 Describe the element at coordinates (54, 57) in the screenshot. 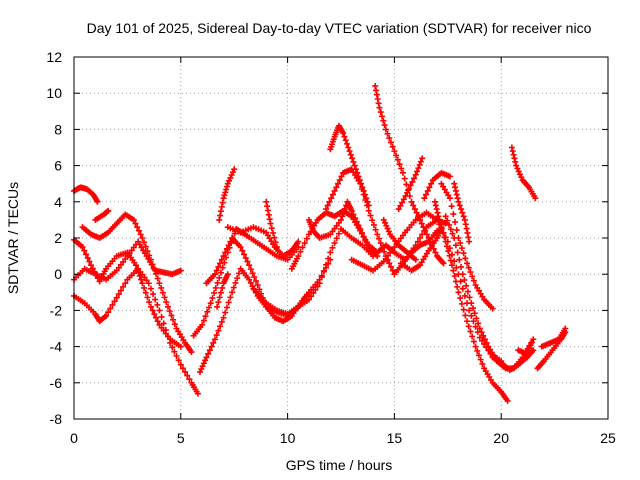

I see `y-tick-label: 12` at that location.